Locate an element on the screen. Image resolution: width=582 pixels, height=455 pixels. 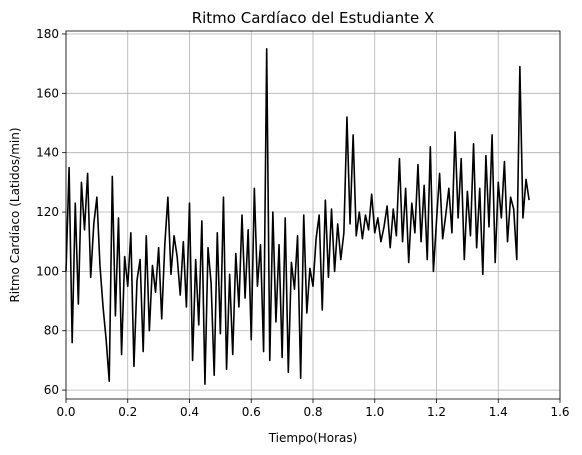
x-axis-label: Tiempo(Horas) is located at coordinates (313, 438).